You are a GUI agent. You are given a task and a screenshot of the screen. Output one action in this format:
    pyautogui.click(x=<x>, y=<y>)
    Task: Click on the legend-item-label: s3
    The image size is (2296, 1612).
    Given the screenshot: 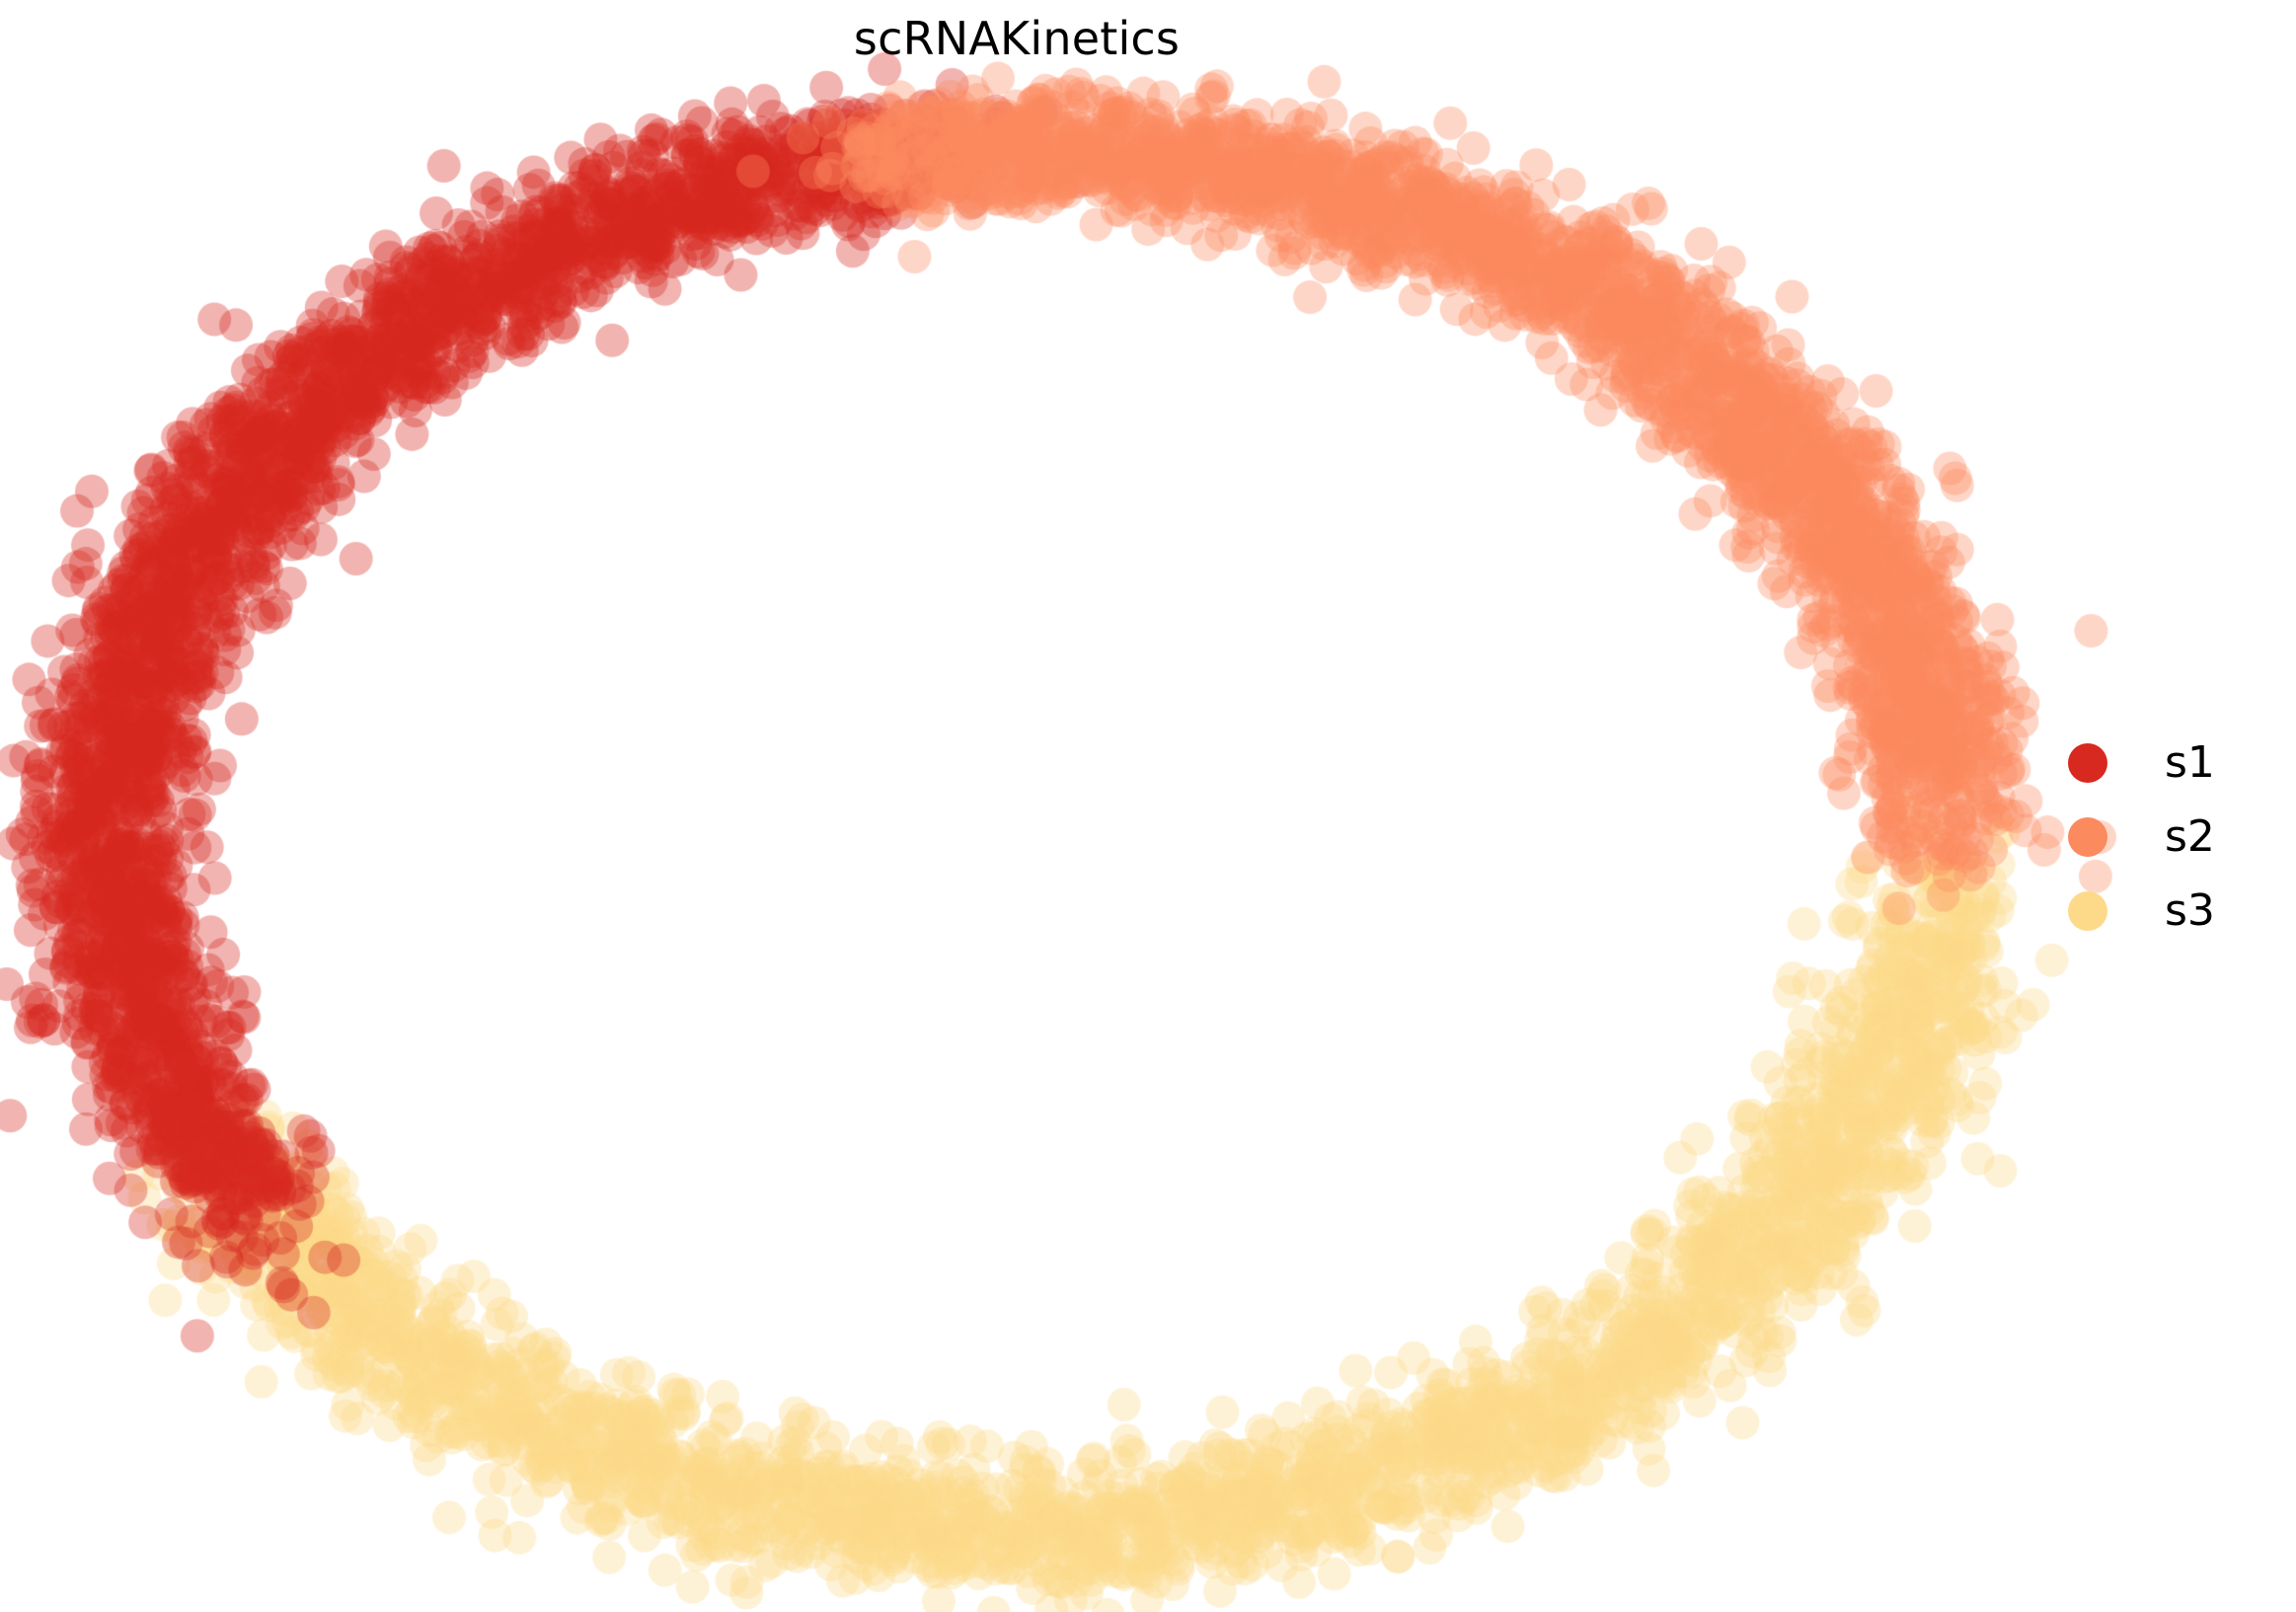 What is the action you would take?
    pyautogui.click(x=2190, y=910)
    